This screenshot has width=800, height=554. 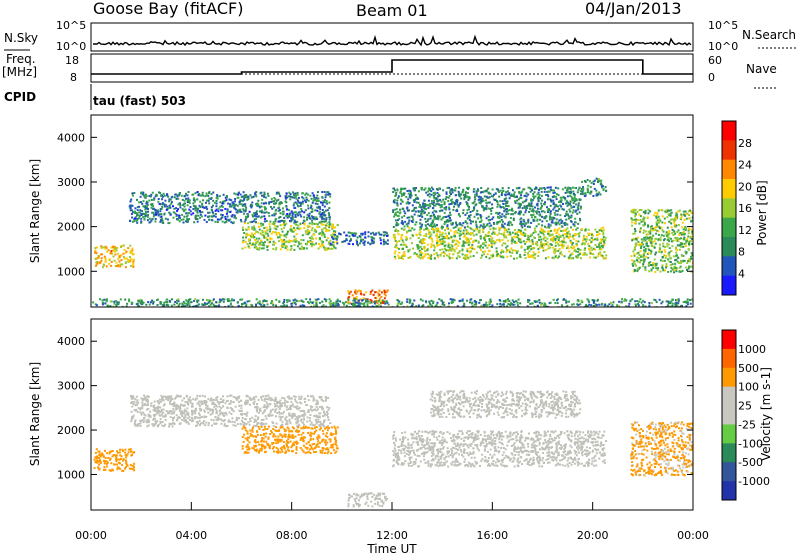 What do you see at coordinates (21, 59) in the screenshot?
I see `freq-left-label-1: Freq.` at bounding box center [21, 59].